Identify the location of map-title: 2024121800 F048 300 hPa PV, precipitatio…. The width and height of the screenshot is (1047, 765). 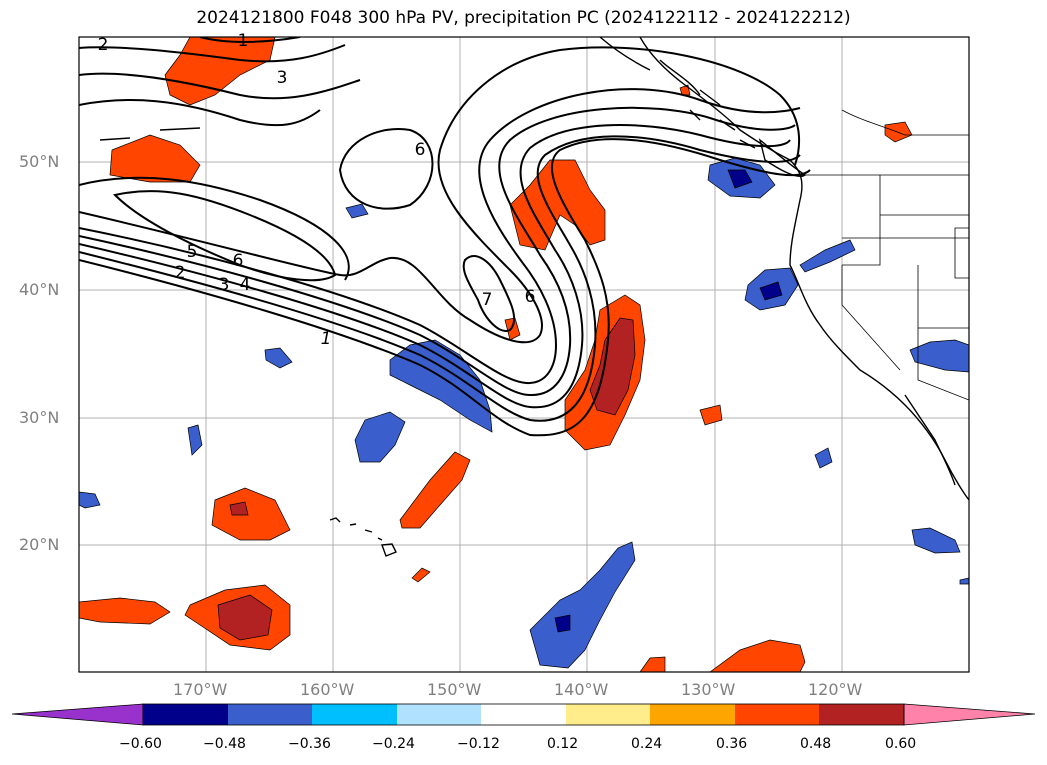
(523, 18).